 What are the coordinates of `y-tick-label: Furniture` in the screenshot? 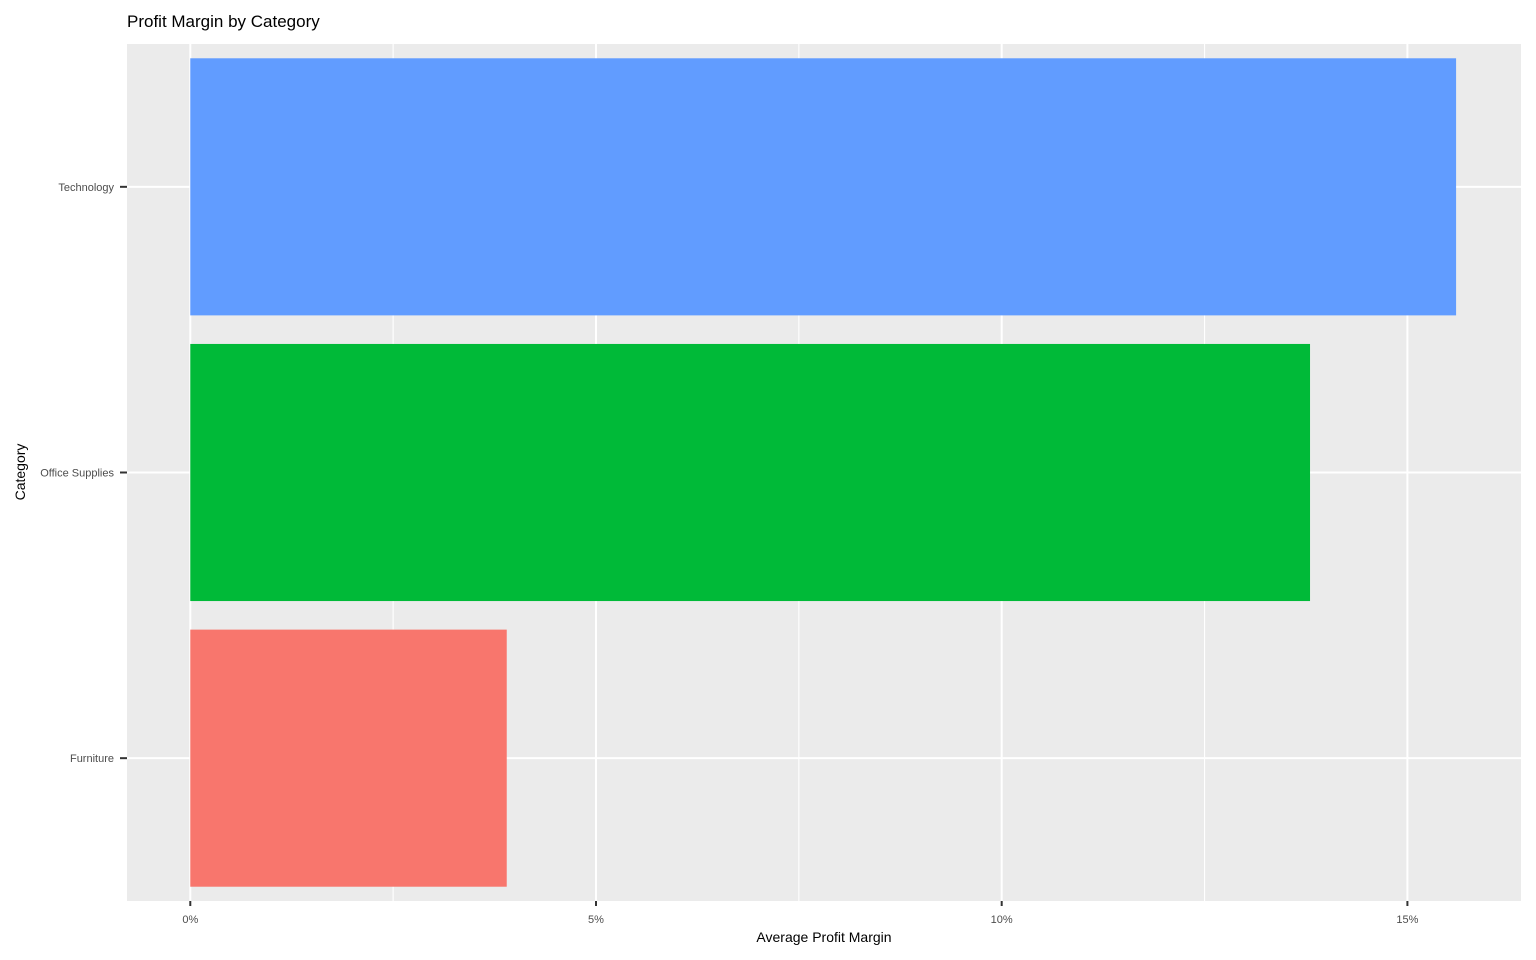 It's located at (92, 759).